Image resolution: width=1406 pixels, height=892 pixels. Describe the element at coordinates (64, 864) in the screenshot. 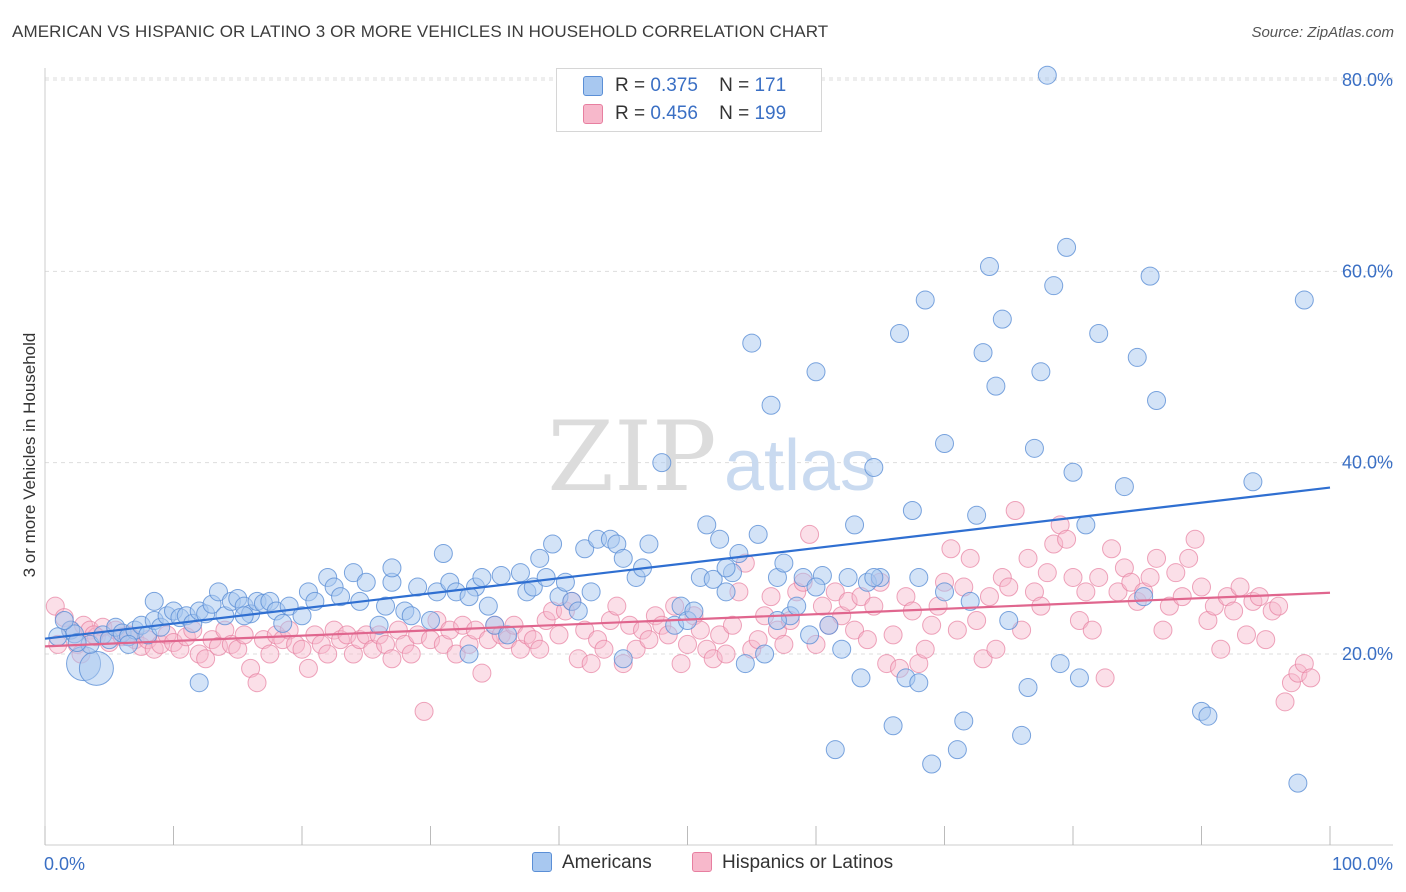

I see `x-tick-label: 0.0%` at that location.